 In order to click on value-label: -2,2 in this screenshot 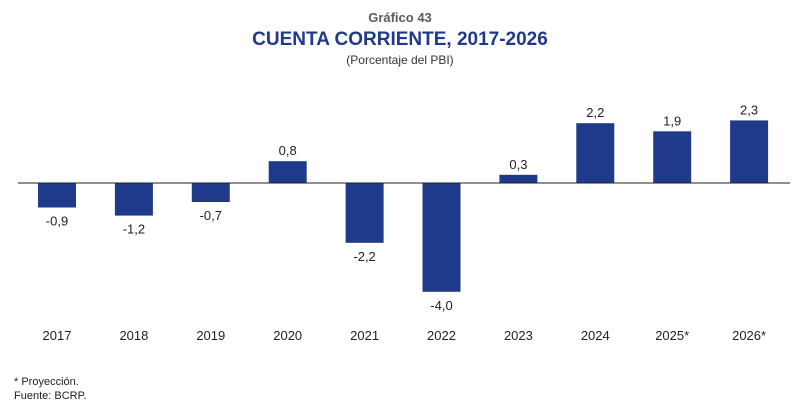, I will do `click(364, 256)`.